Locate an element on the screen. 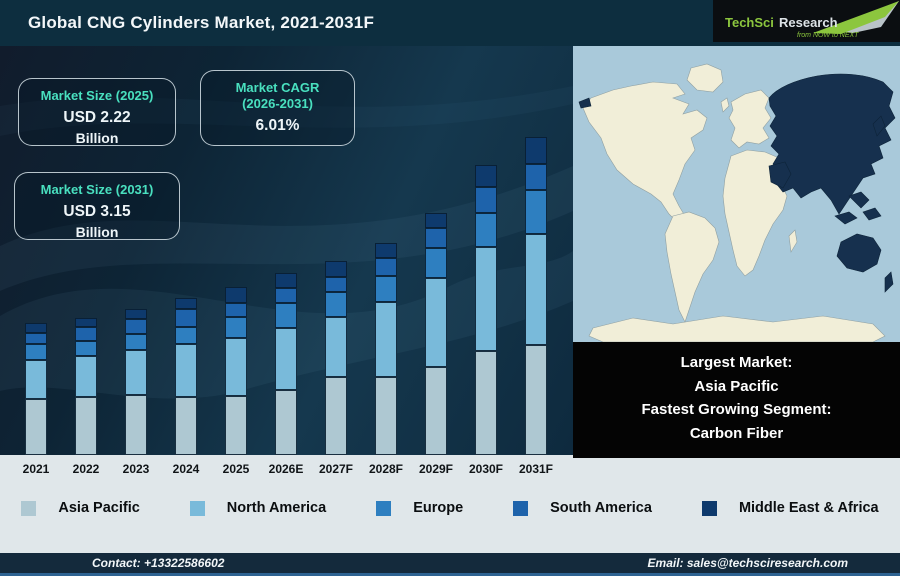 The width and height of the screenshot is (900, 576). legend-item-asia-pacific: Asia Pacific is located at coordinates (80, 508).